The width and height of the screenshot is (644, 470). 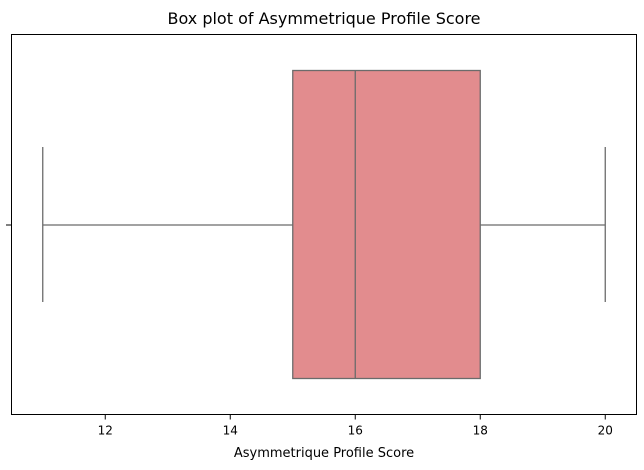 I want to click on x-tick-label: 18, so click(x=480, y=431).